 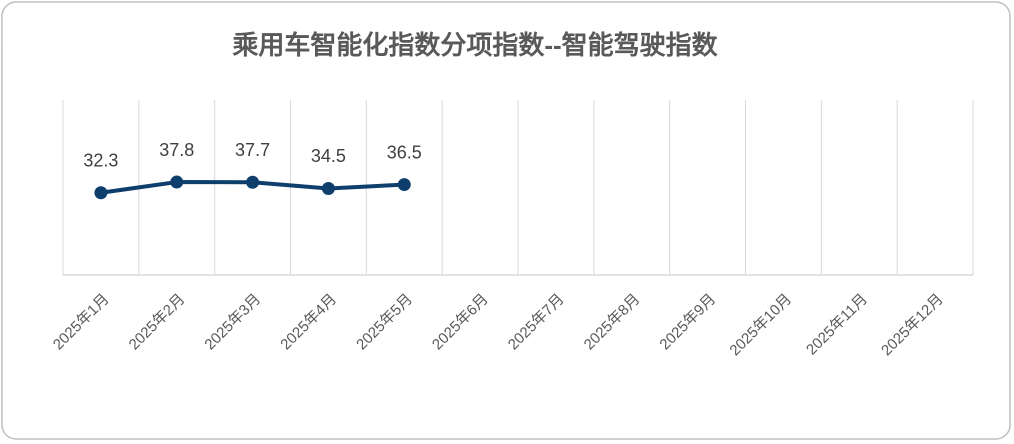 What do you see at coordinates (328, 156) in the screenshot?
I see `data-label: 34.5` at bounding box center [328, 156].